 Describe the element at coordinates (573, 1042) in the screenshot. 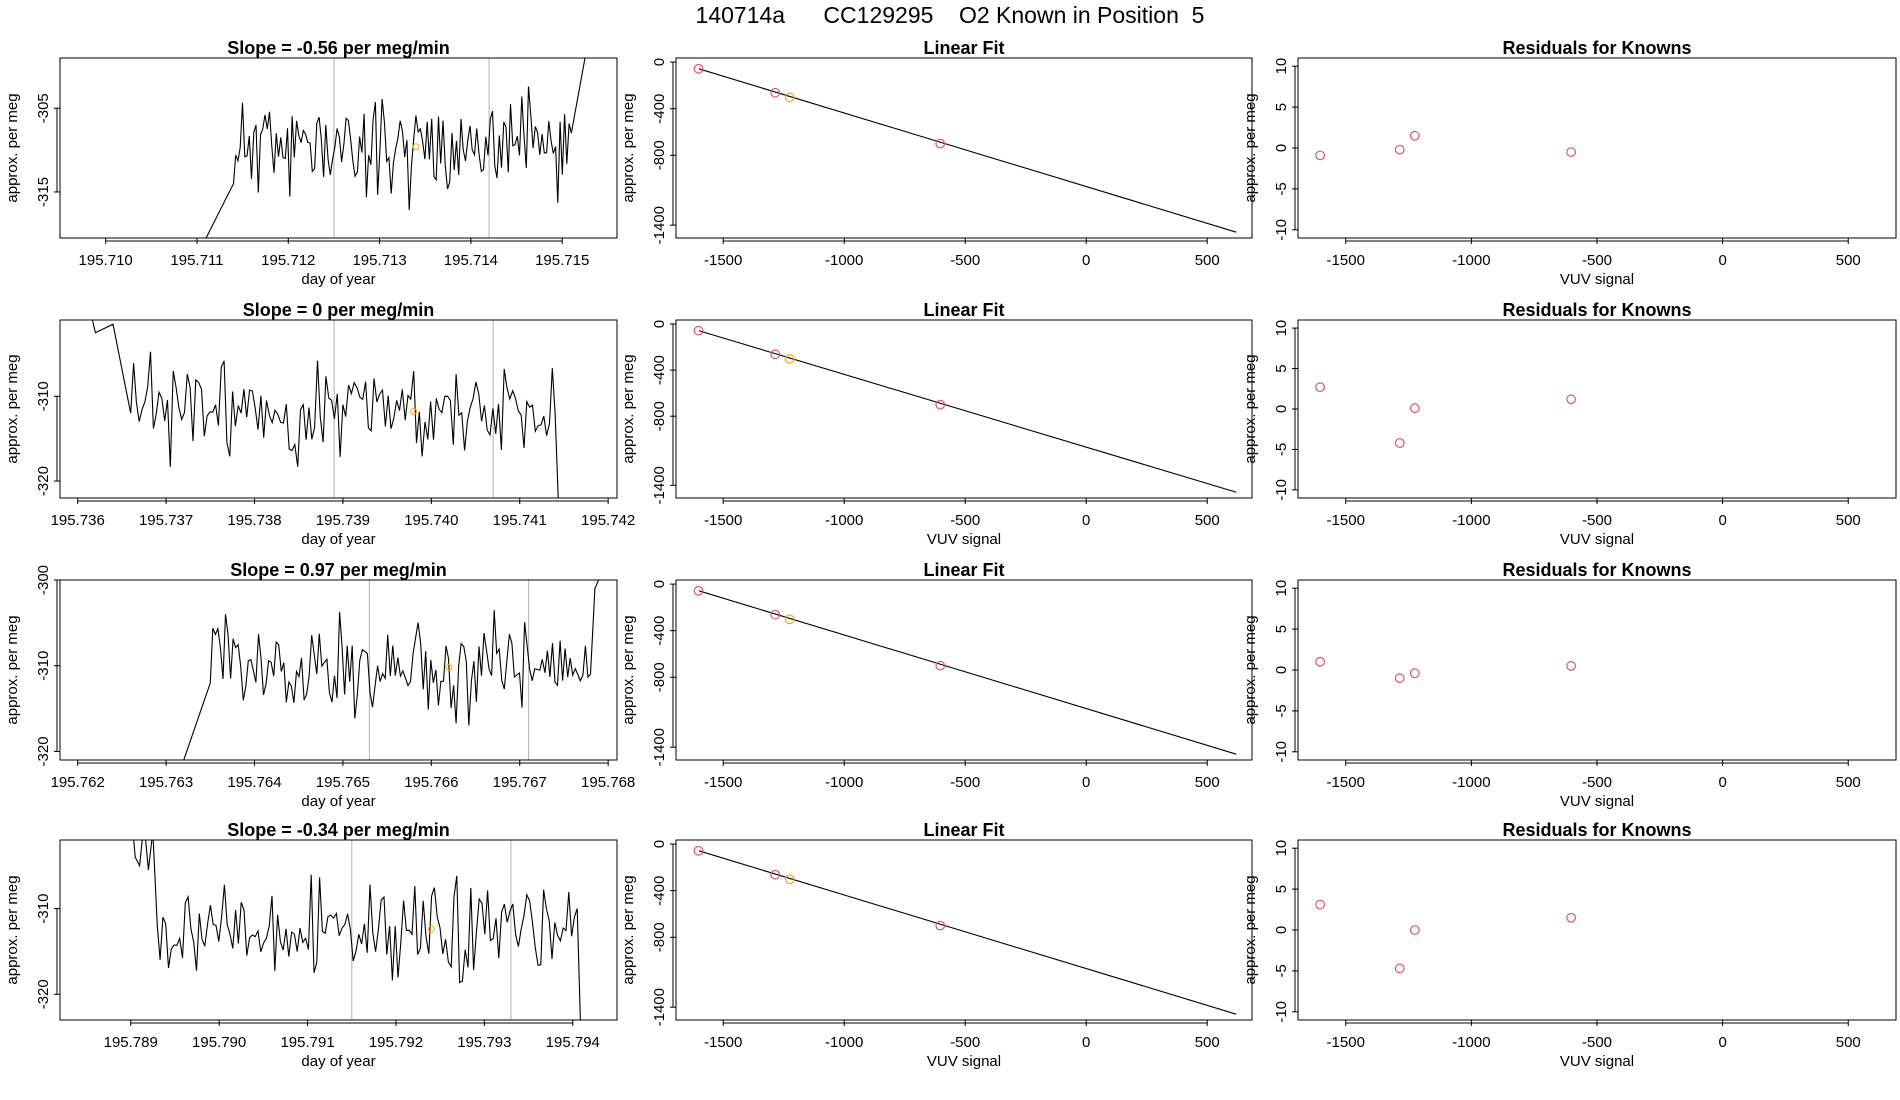

I see `x-tick-label: 195.794` at that location.